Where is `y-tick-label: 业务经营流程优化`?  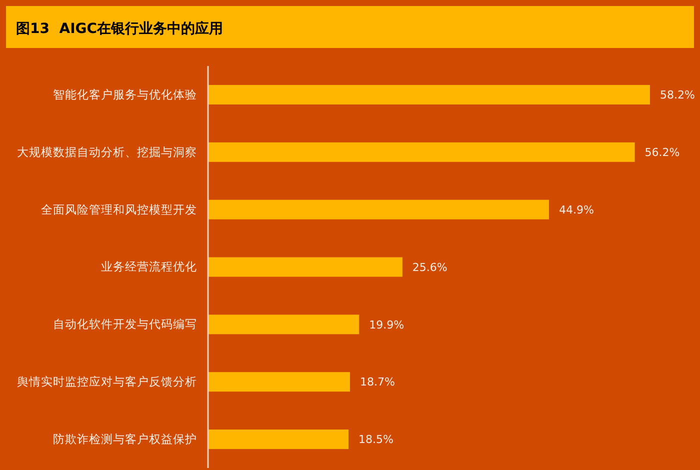 y-tick-label: 业务经营流程优化 is located at coordinates (149, 267).